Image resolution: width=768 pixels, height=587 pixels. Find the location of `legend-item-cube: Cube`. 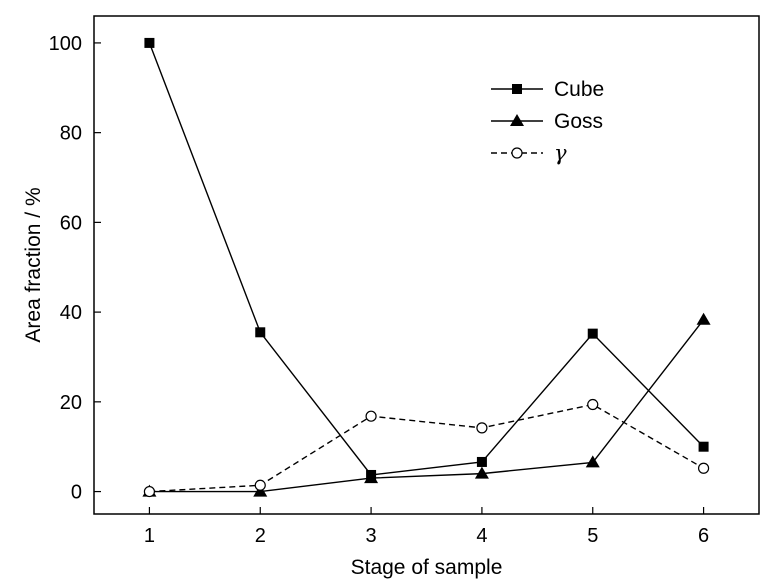

legend-item-cube: Cube is located at coordinates (547, 89).